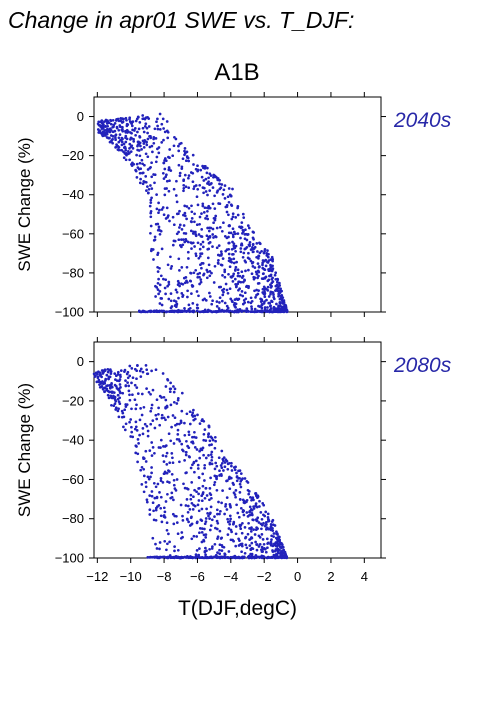  I want to click on y-tick-label: −60, so click(73, 479).